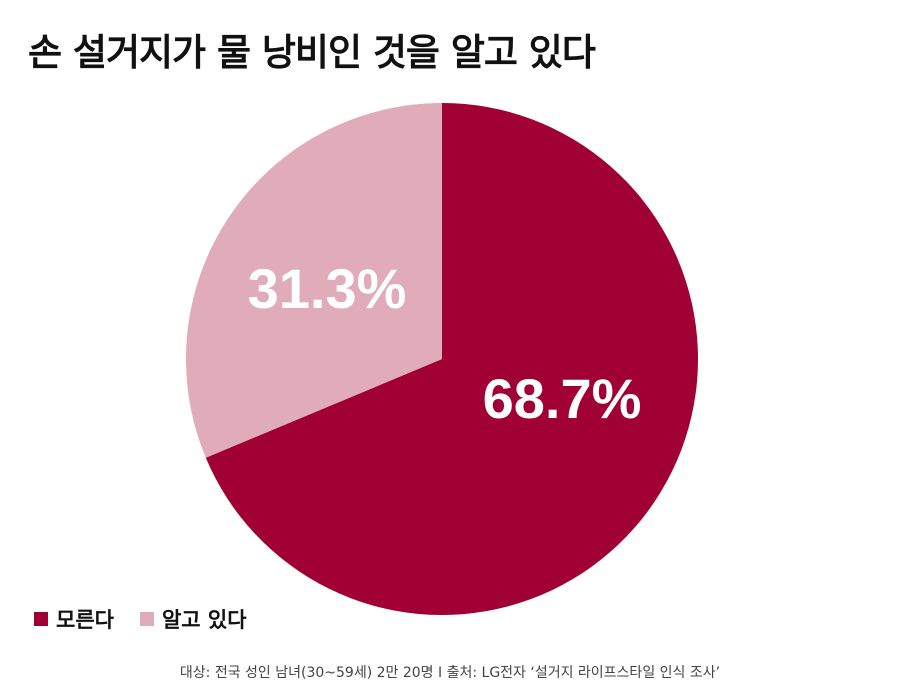 The width and height of the screenshot is (900, 694). What do you see at coordinates (327, 288) in the screenshot?
I see `data-label: 31.3%` at bounding box center [327, 288].